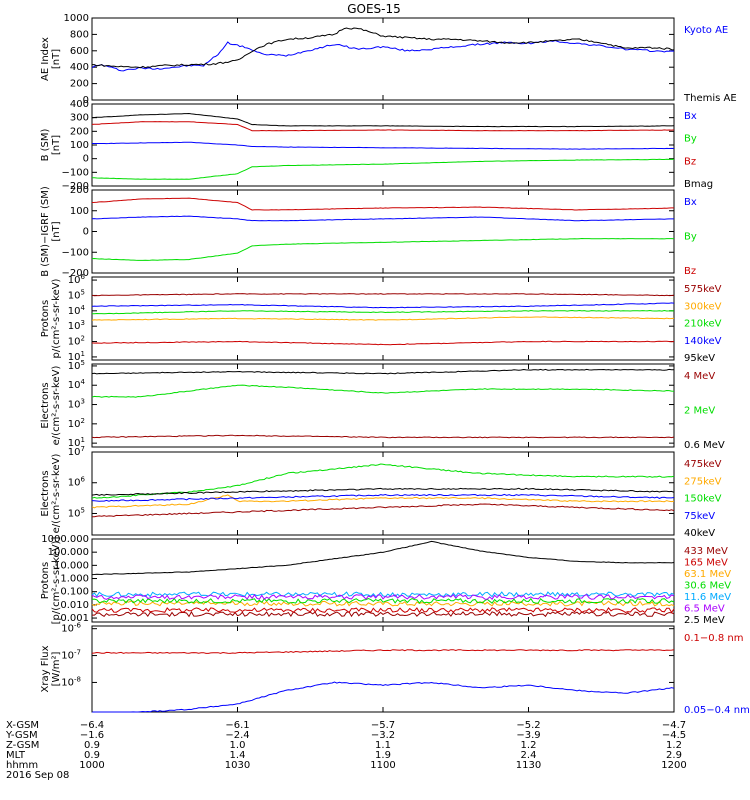 The height and width of the screenshot is (800, 750). What do you see at coordinates (76, 18) in the screenshot?
I see `y-tick-label: 1000` at bounding box center [76, 18].